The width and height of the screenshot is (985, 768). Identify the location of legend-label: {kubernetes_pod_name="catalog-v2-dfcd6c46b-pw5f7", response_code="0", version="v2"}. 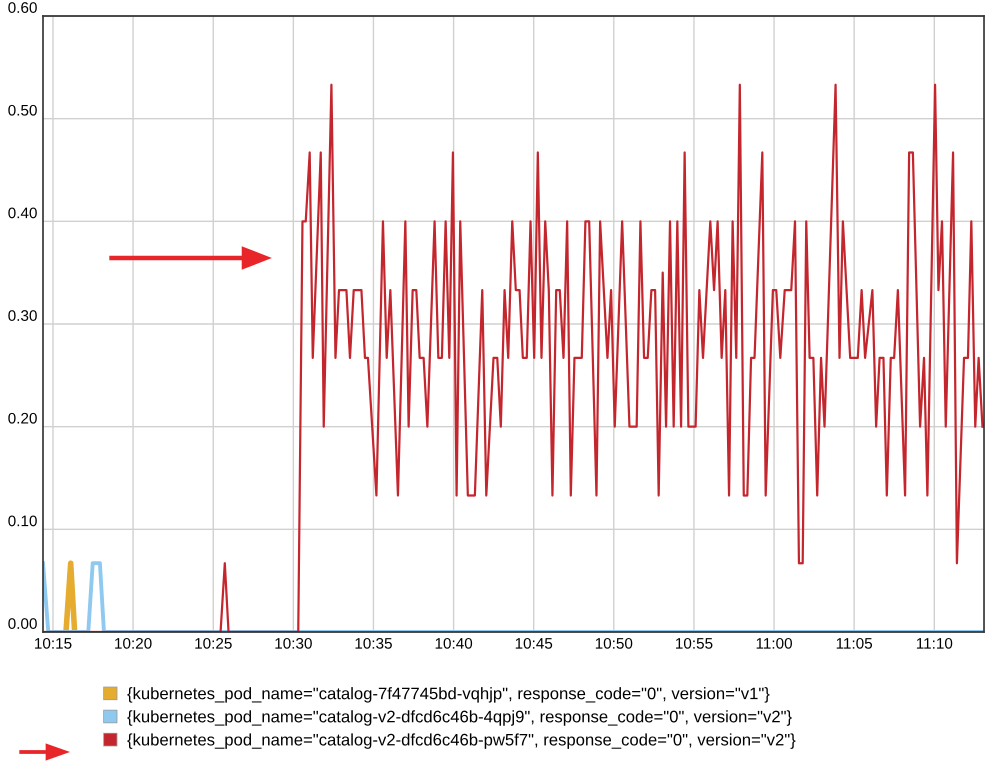
(461, 741).